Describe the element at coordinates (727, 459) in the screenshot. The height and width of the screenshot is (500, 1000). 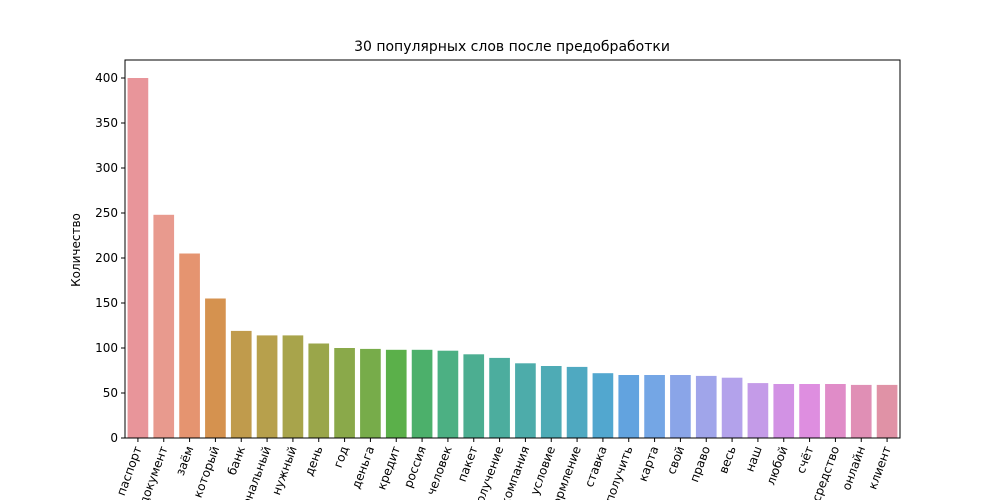
I see `x-tick-label: весь` at that location.